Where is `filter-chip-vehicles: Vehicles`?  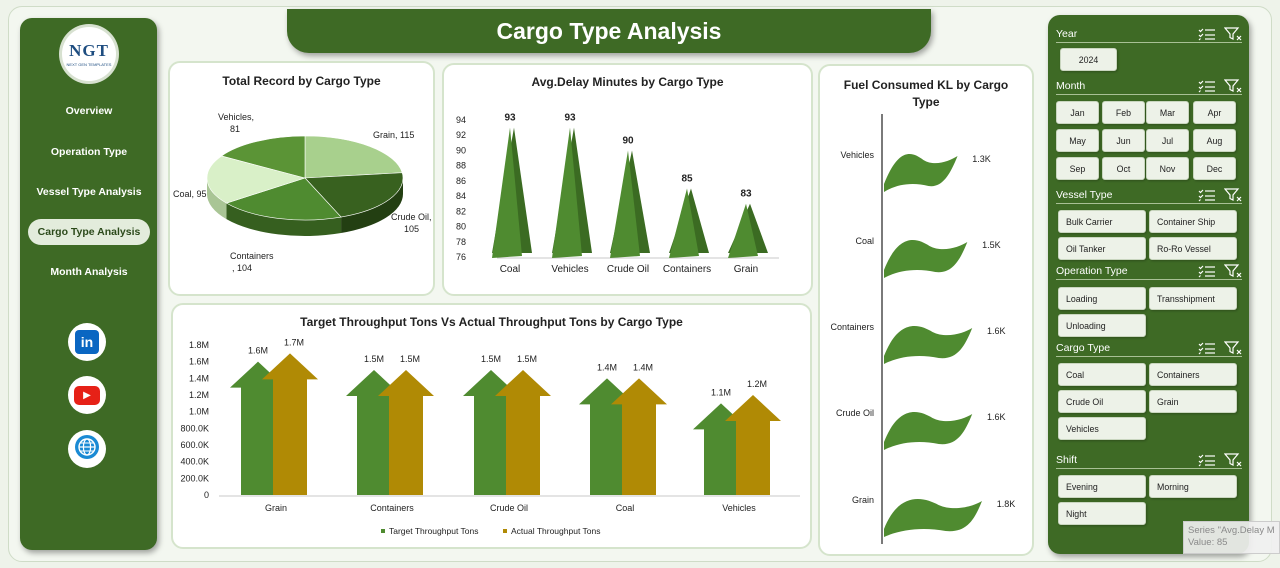
filter-chip-vehicles: Vehicles is located at coordinates (1102, 428).